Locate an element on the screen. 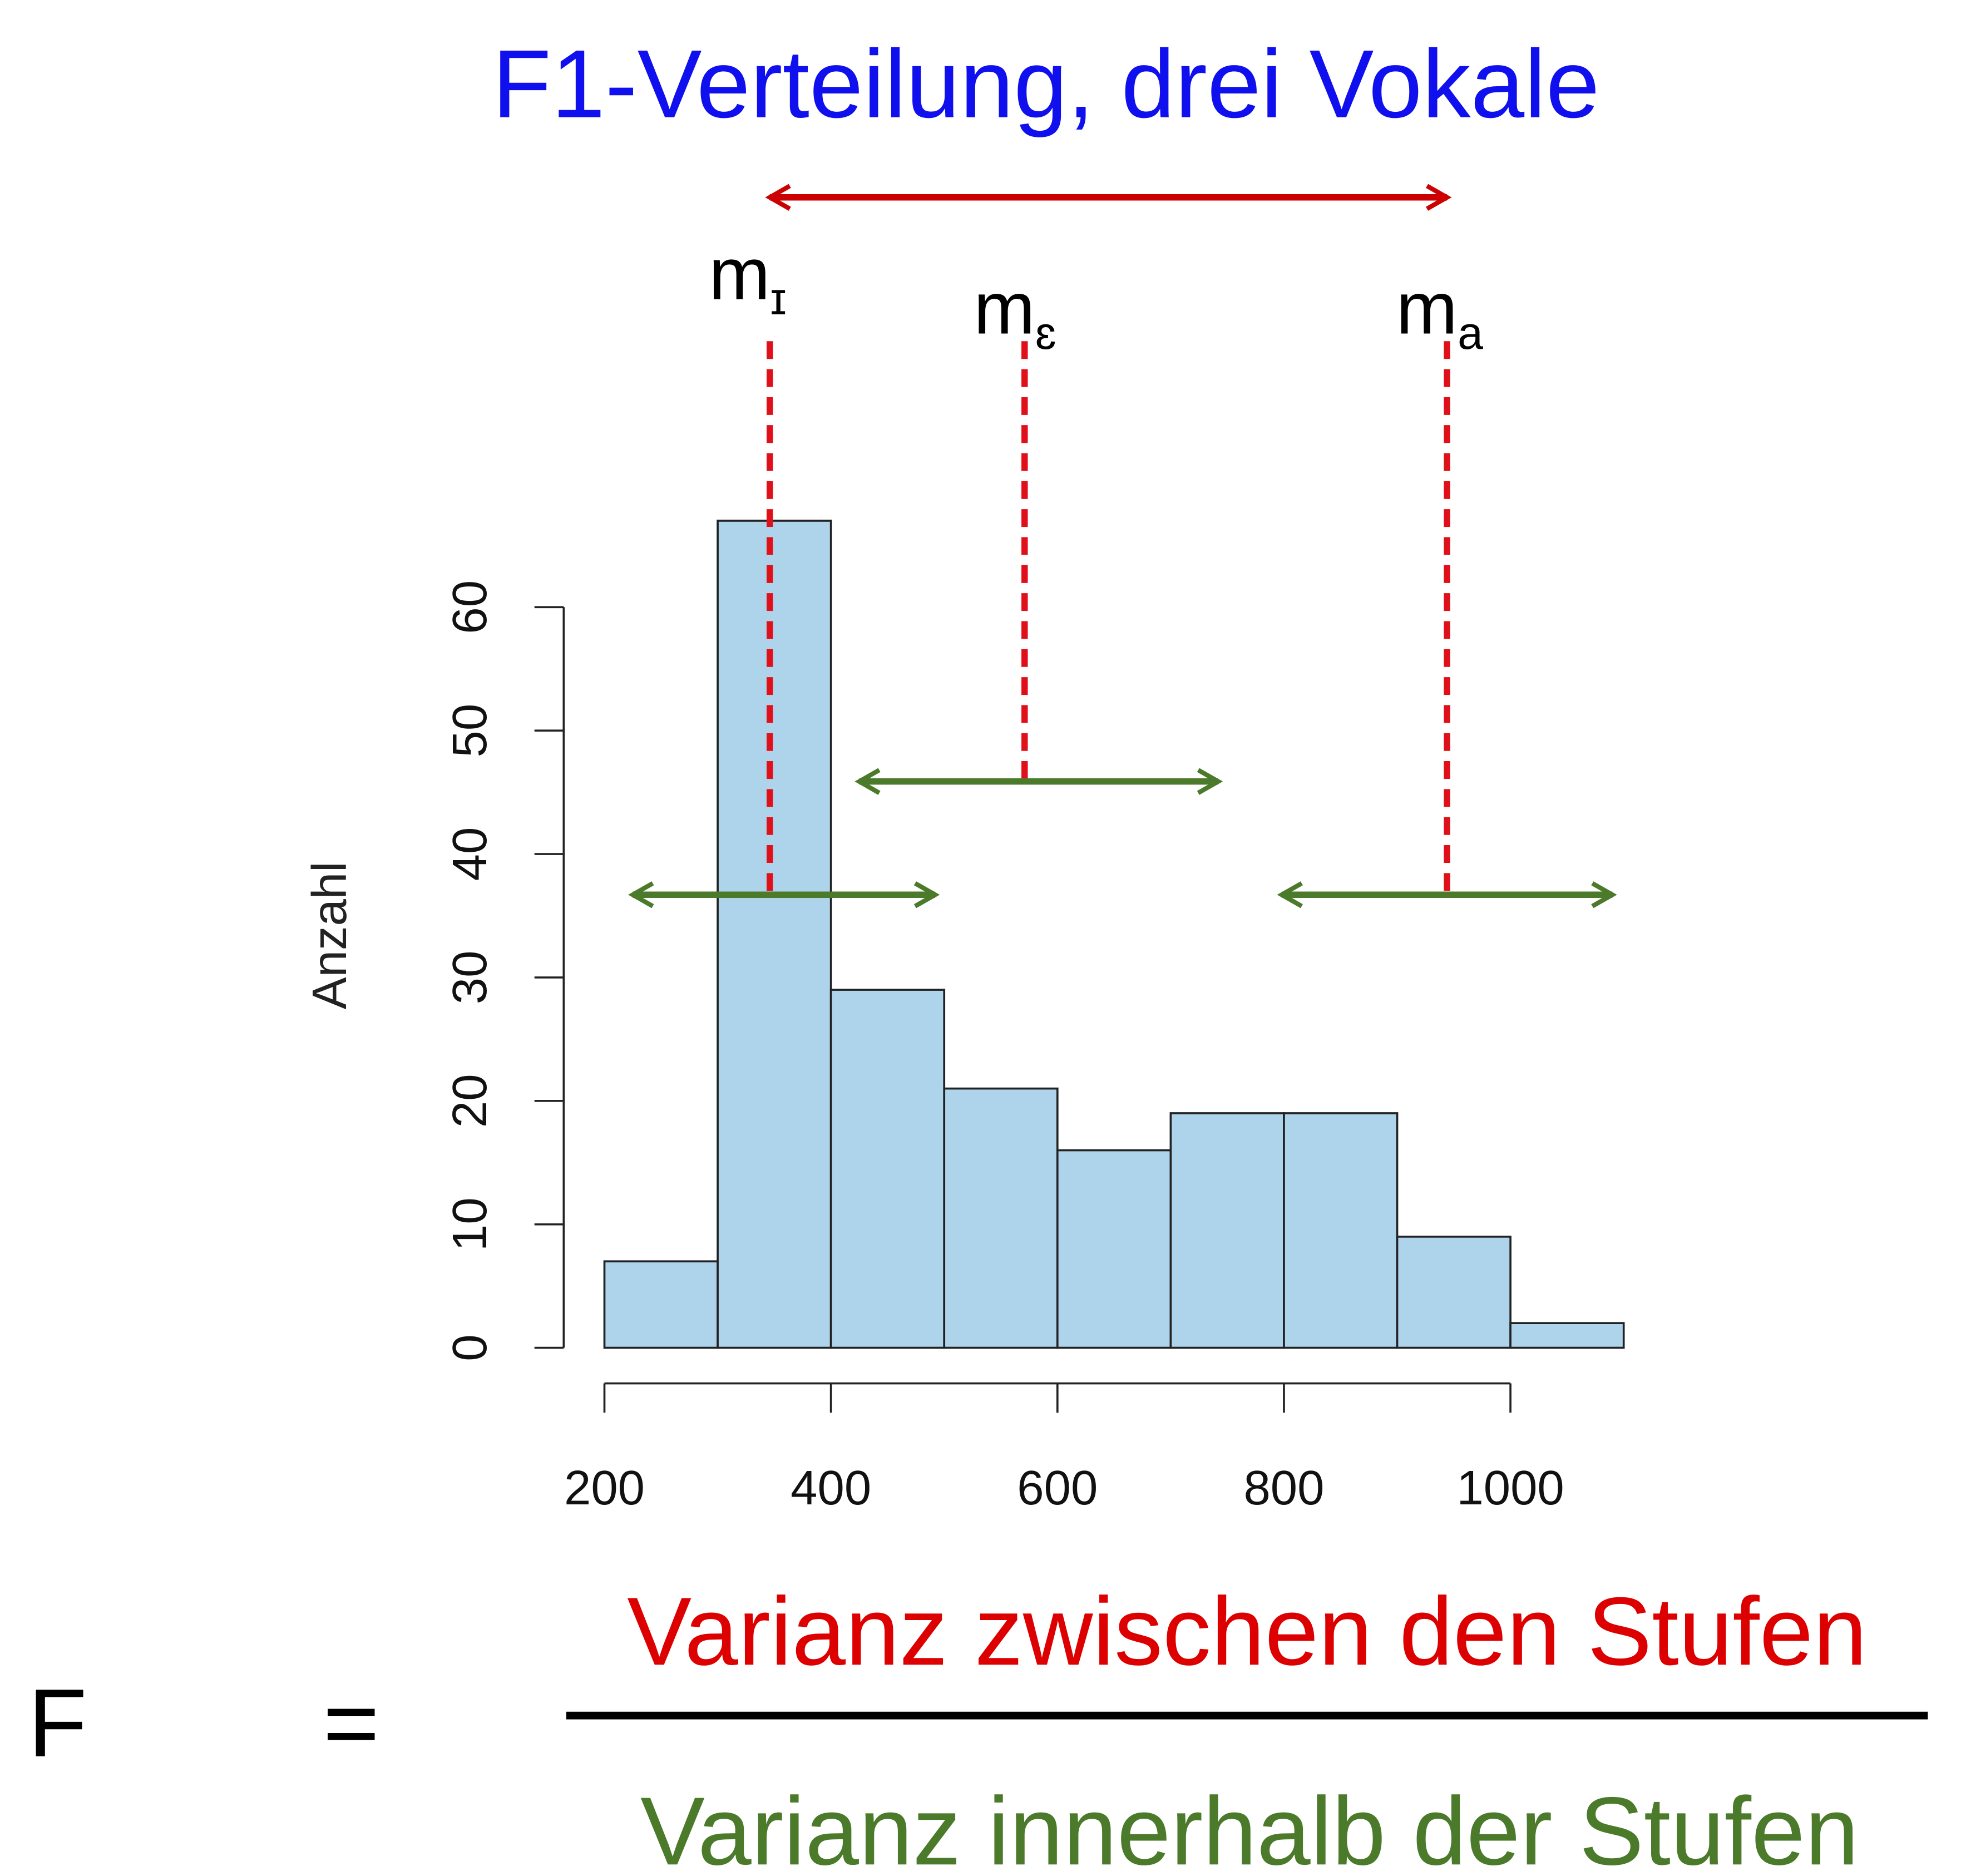  x-tick-label: 800 is located at coordinates (1283, 1488).